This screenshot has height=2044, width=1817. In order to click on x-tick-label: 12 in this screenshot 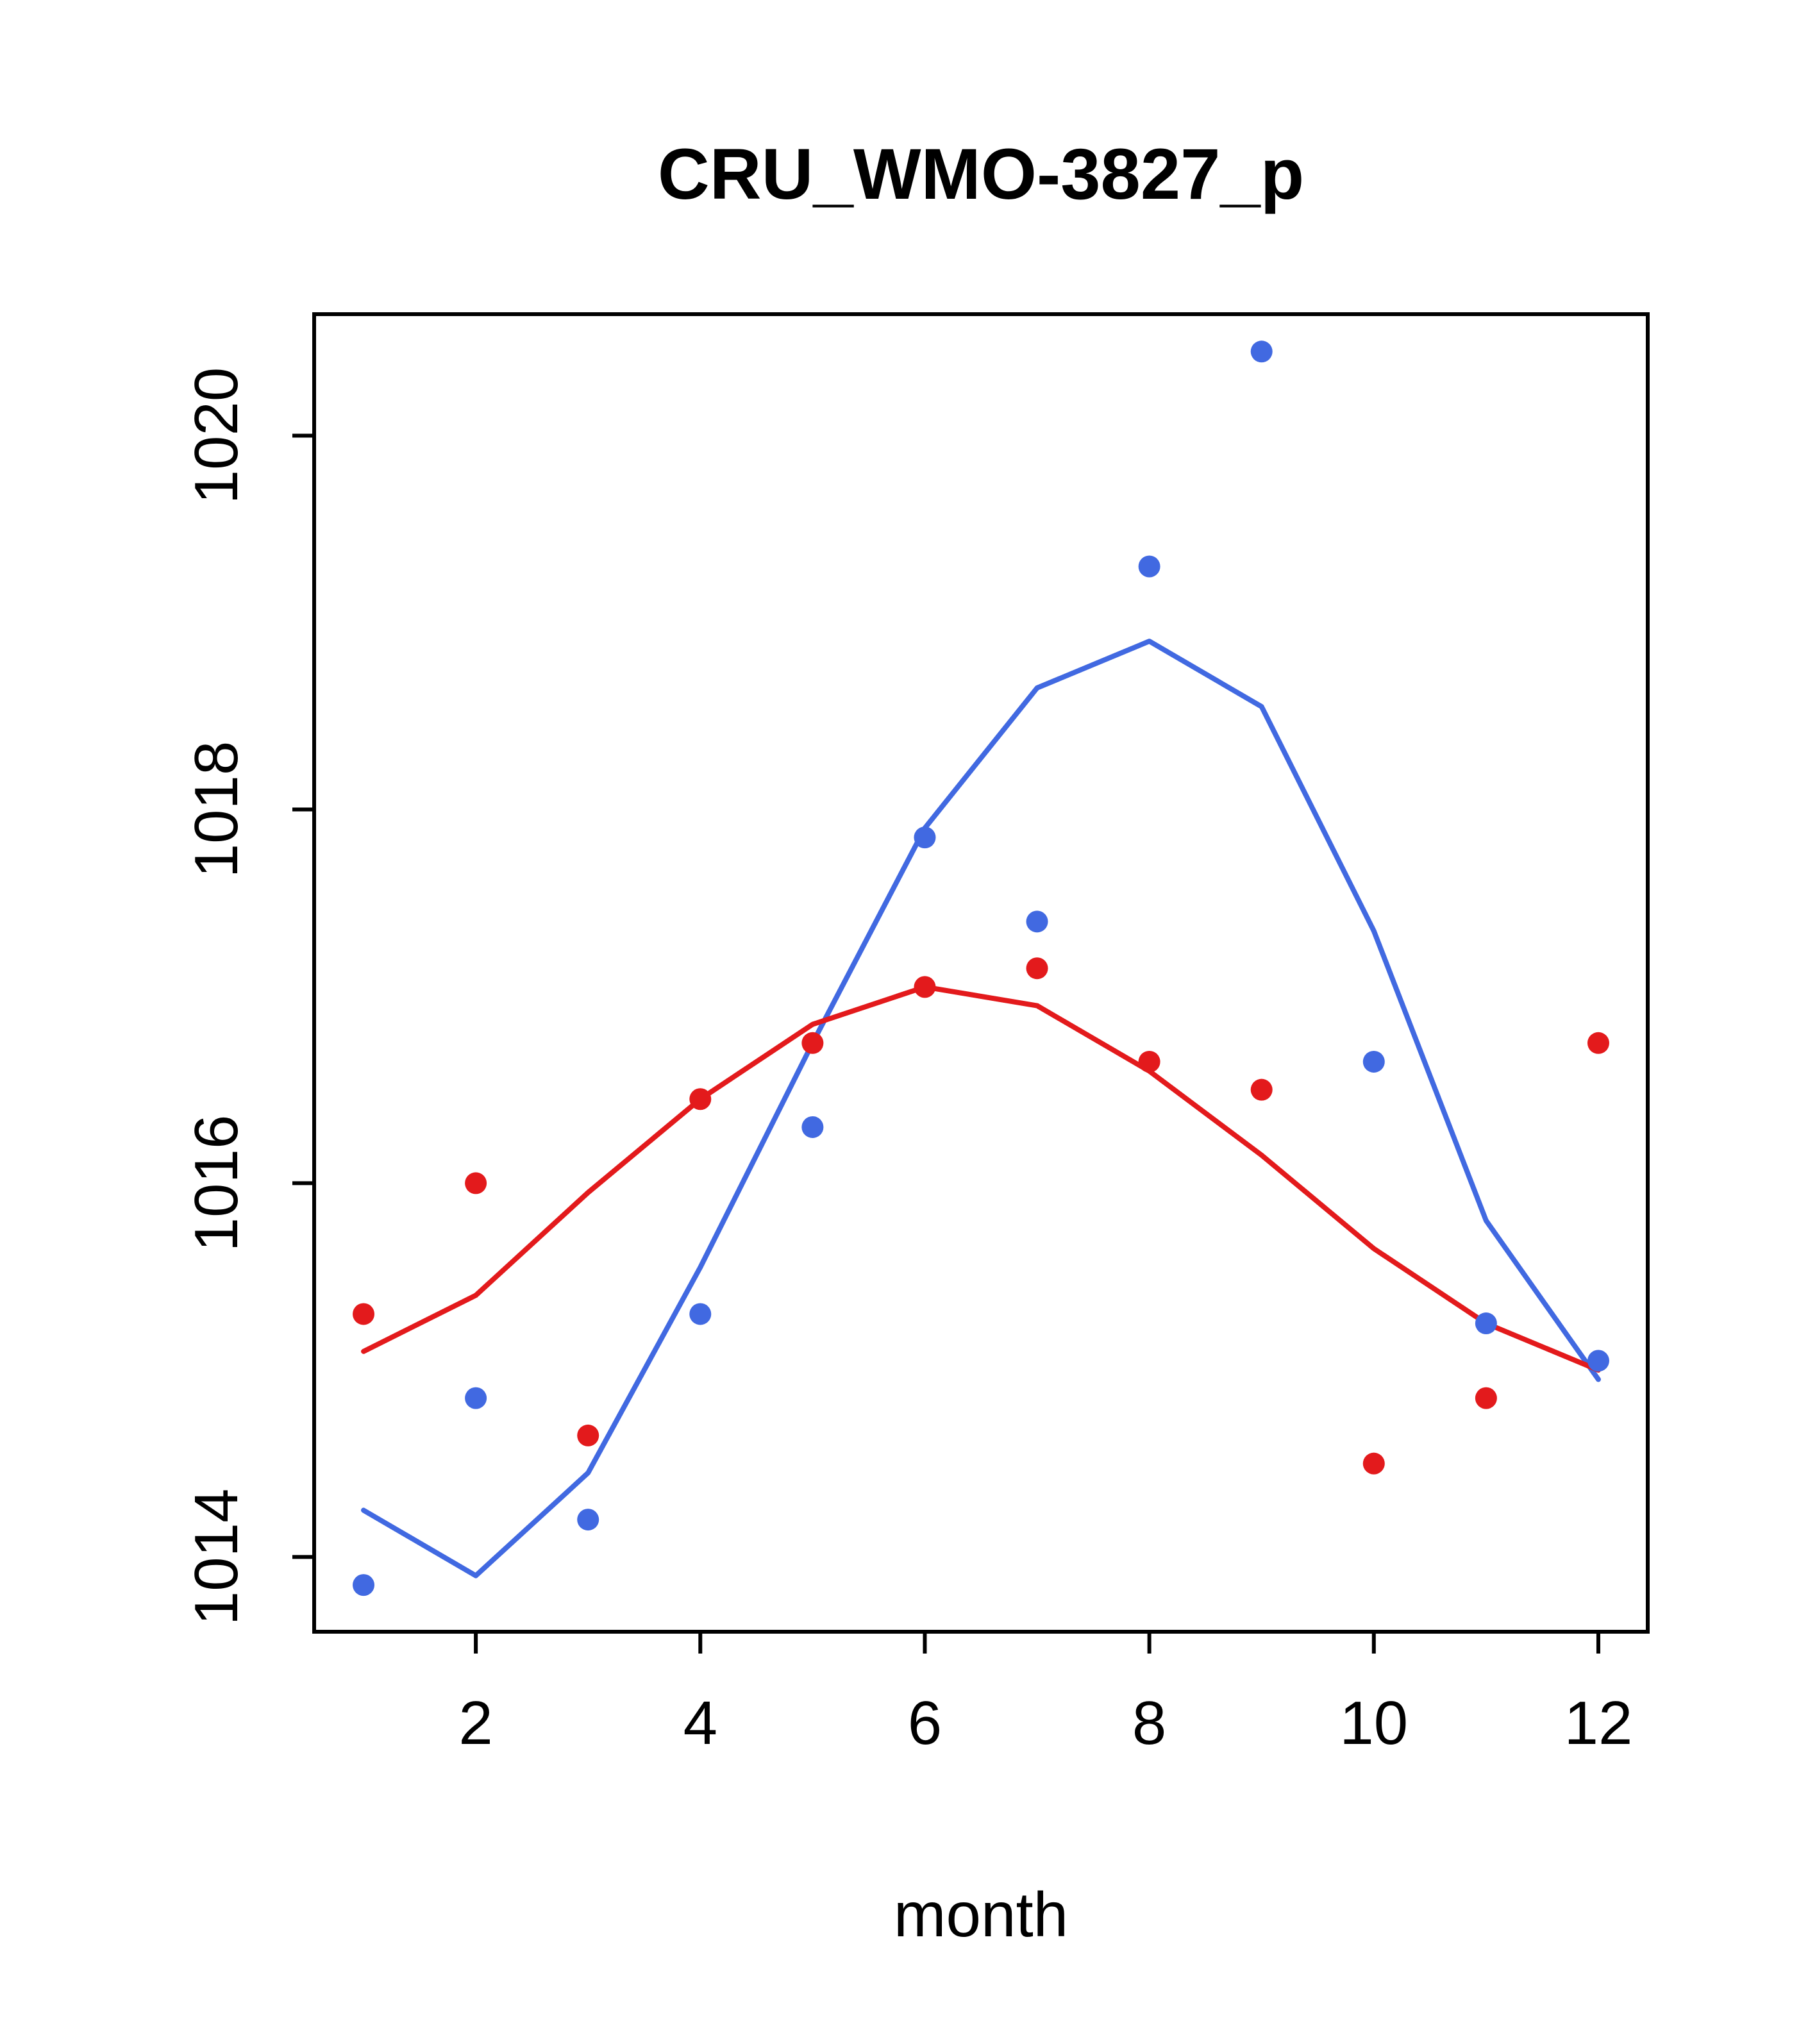, I will do `click(1598, 1723)`.